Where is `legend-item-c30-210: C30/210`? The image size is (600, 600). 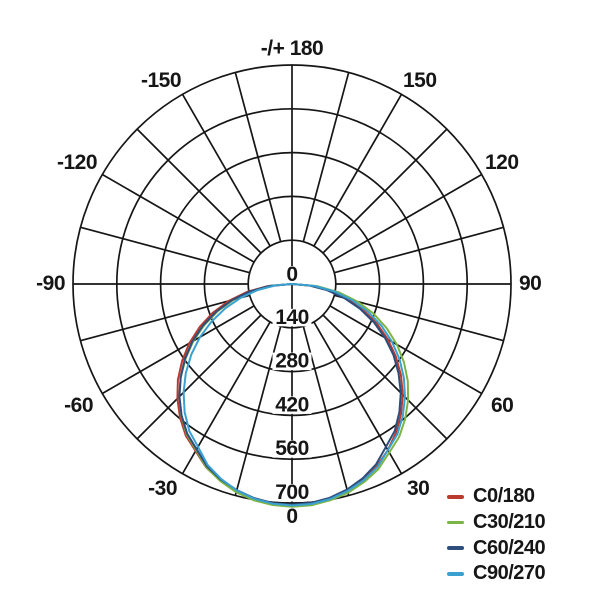
legend-item-c30-210: C30/210 is located at coordinates (496, 523).